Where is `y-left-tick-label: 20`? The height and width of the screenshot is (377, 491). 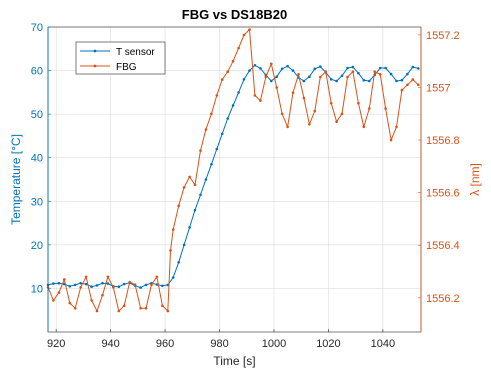 y-left-tick-label: 20 is located at coordinates (37, 246).